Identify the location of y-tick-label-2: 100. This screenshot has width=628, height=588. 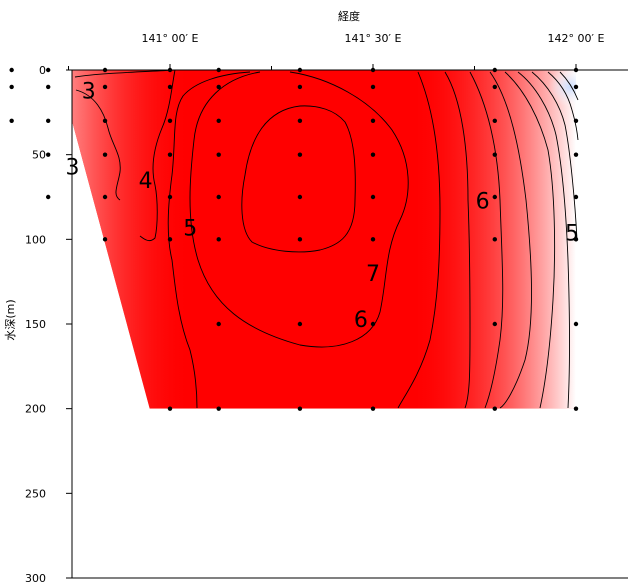
(35, 239).